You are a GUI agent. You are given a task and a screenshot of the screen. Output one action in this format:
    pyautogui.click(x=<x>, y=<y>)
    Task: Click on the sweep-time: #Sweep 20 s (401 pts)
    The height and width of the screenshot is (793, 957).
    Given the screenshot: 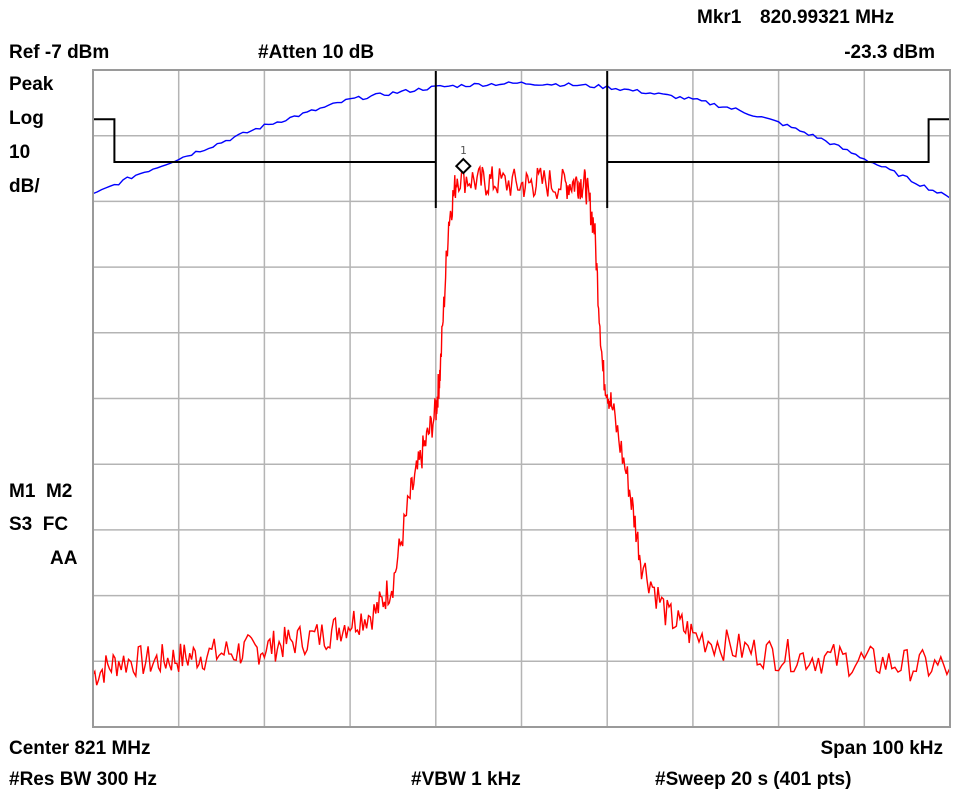 What is the action you would take?
    pyautogui.click(x=753, y=779)
    